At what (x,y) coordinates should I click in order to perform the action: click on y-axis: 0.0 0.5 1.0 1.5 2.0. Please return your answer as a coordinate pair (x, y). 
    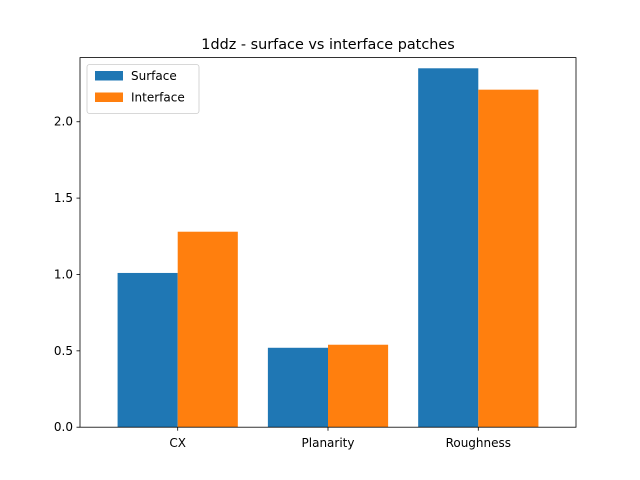
    Looking at the image, I should click on (67, 274).